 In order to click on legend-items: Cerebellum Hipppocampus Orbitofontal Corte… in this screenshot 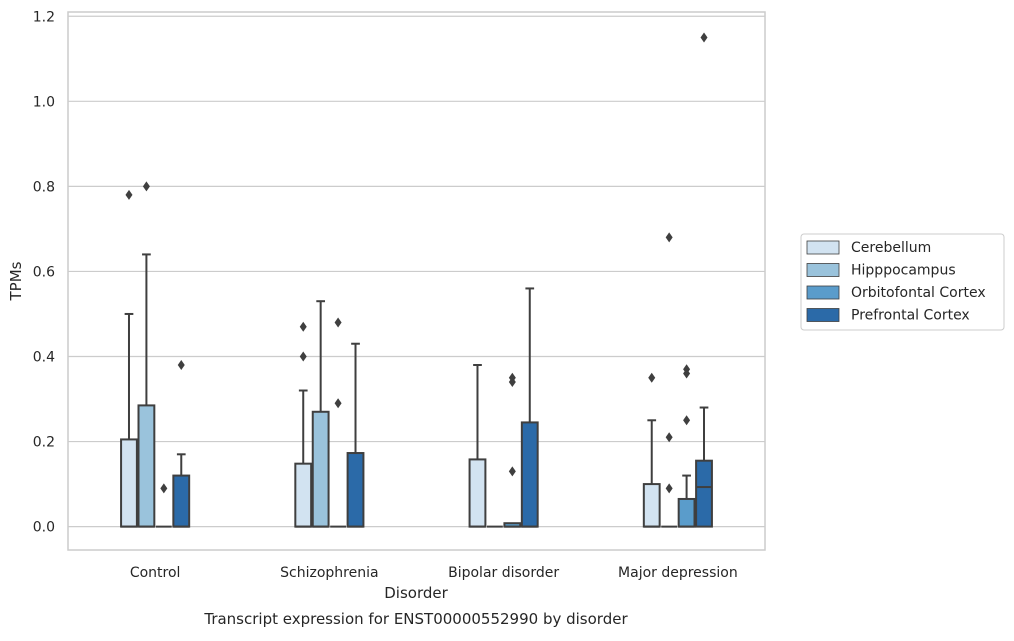, I will do `click(896, 282)`.